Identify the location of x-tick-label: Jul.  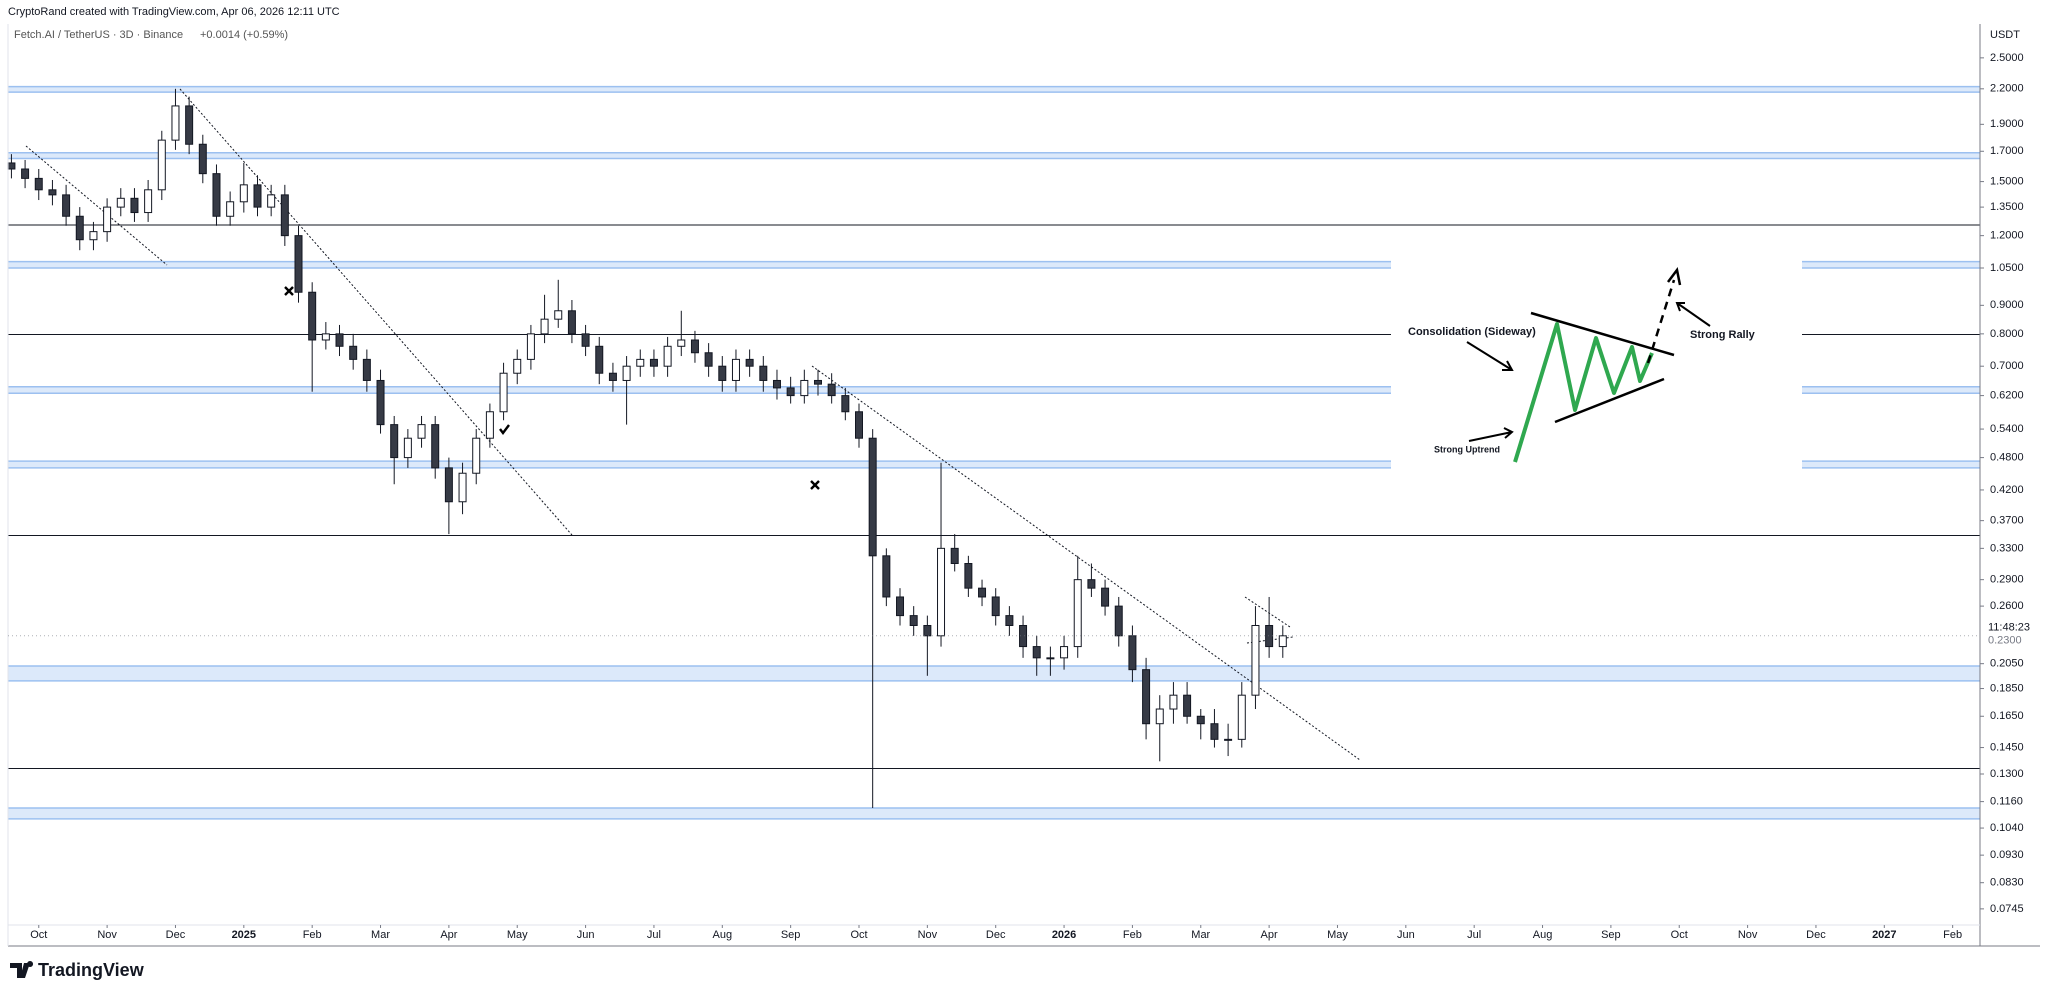
(1474, 935).